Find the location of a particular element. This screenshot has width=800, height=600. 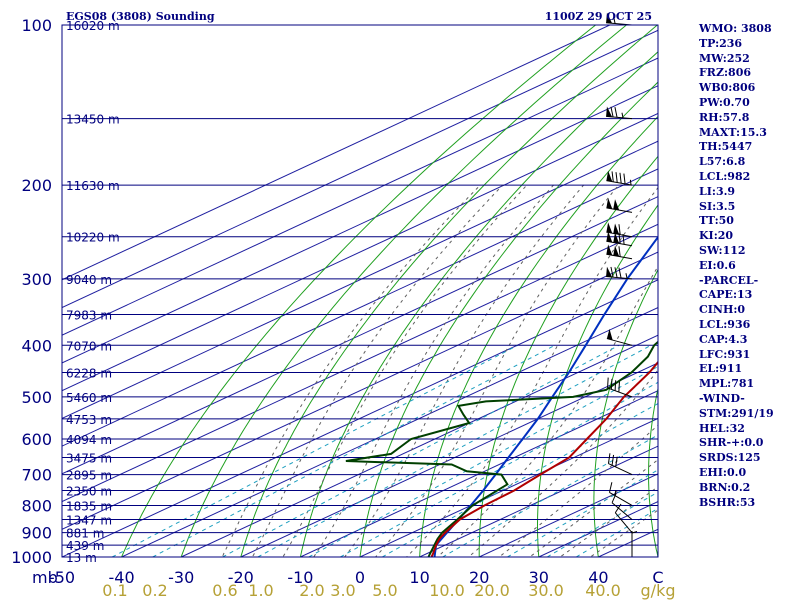

index-item: LCL:936 is located at coordinates (725, 324).